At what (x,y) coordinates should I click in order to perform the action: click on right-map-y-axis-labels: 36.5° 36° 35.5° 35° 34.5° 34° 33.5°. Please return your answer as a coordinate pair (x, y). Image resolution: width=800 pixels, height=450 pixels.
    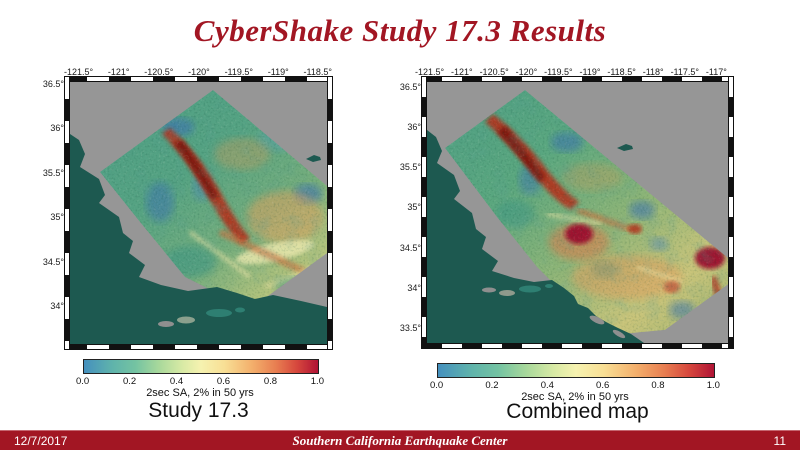
    Looking at the image, I should click on (400, 207).